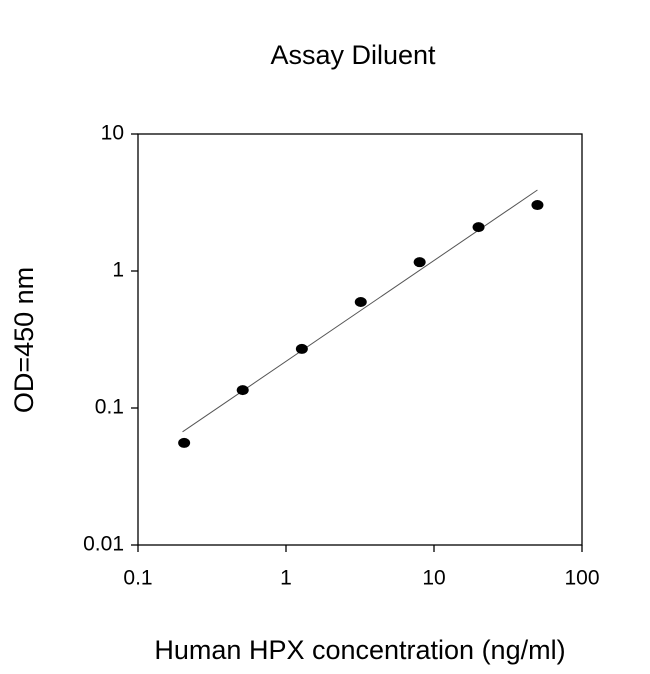 This screenshot has height=674, width=650. I want to click on chart-title: Assay Diluent, so click(353, 55).